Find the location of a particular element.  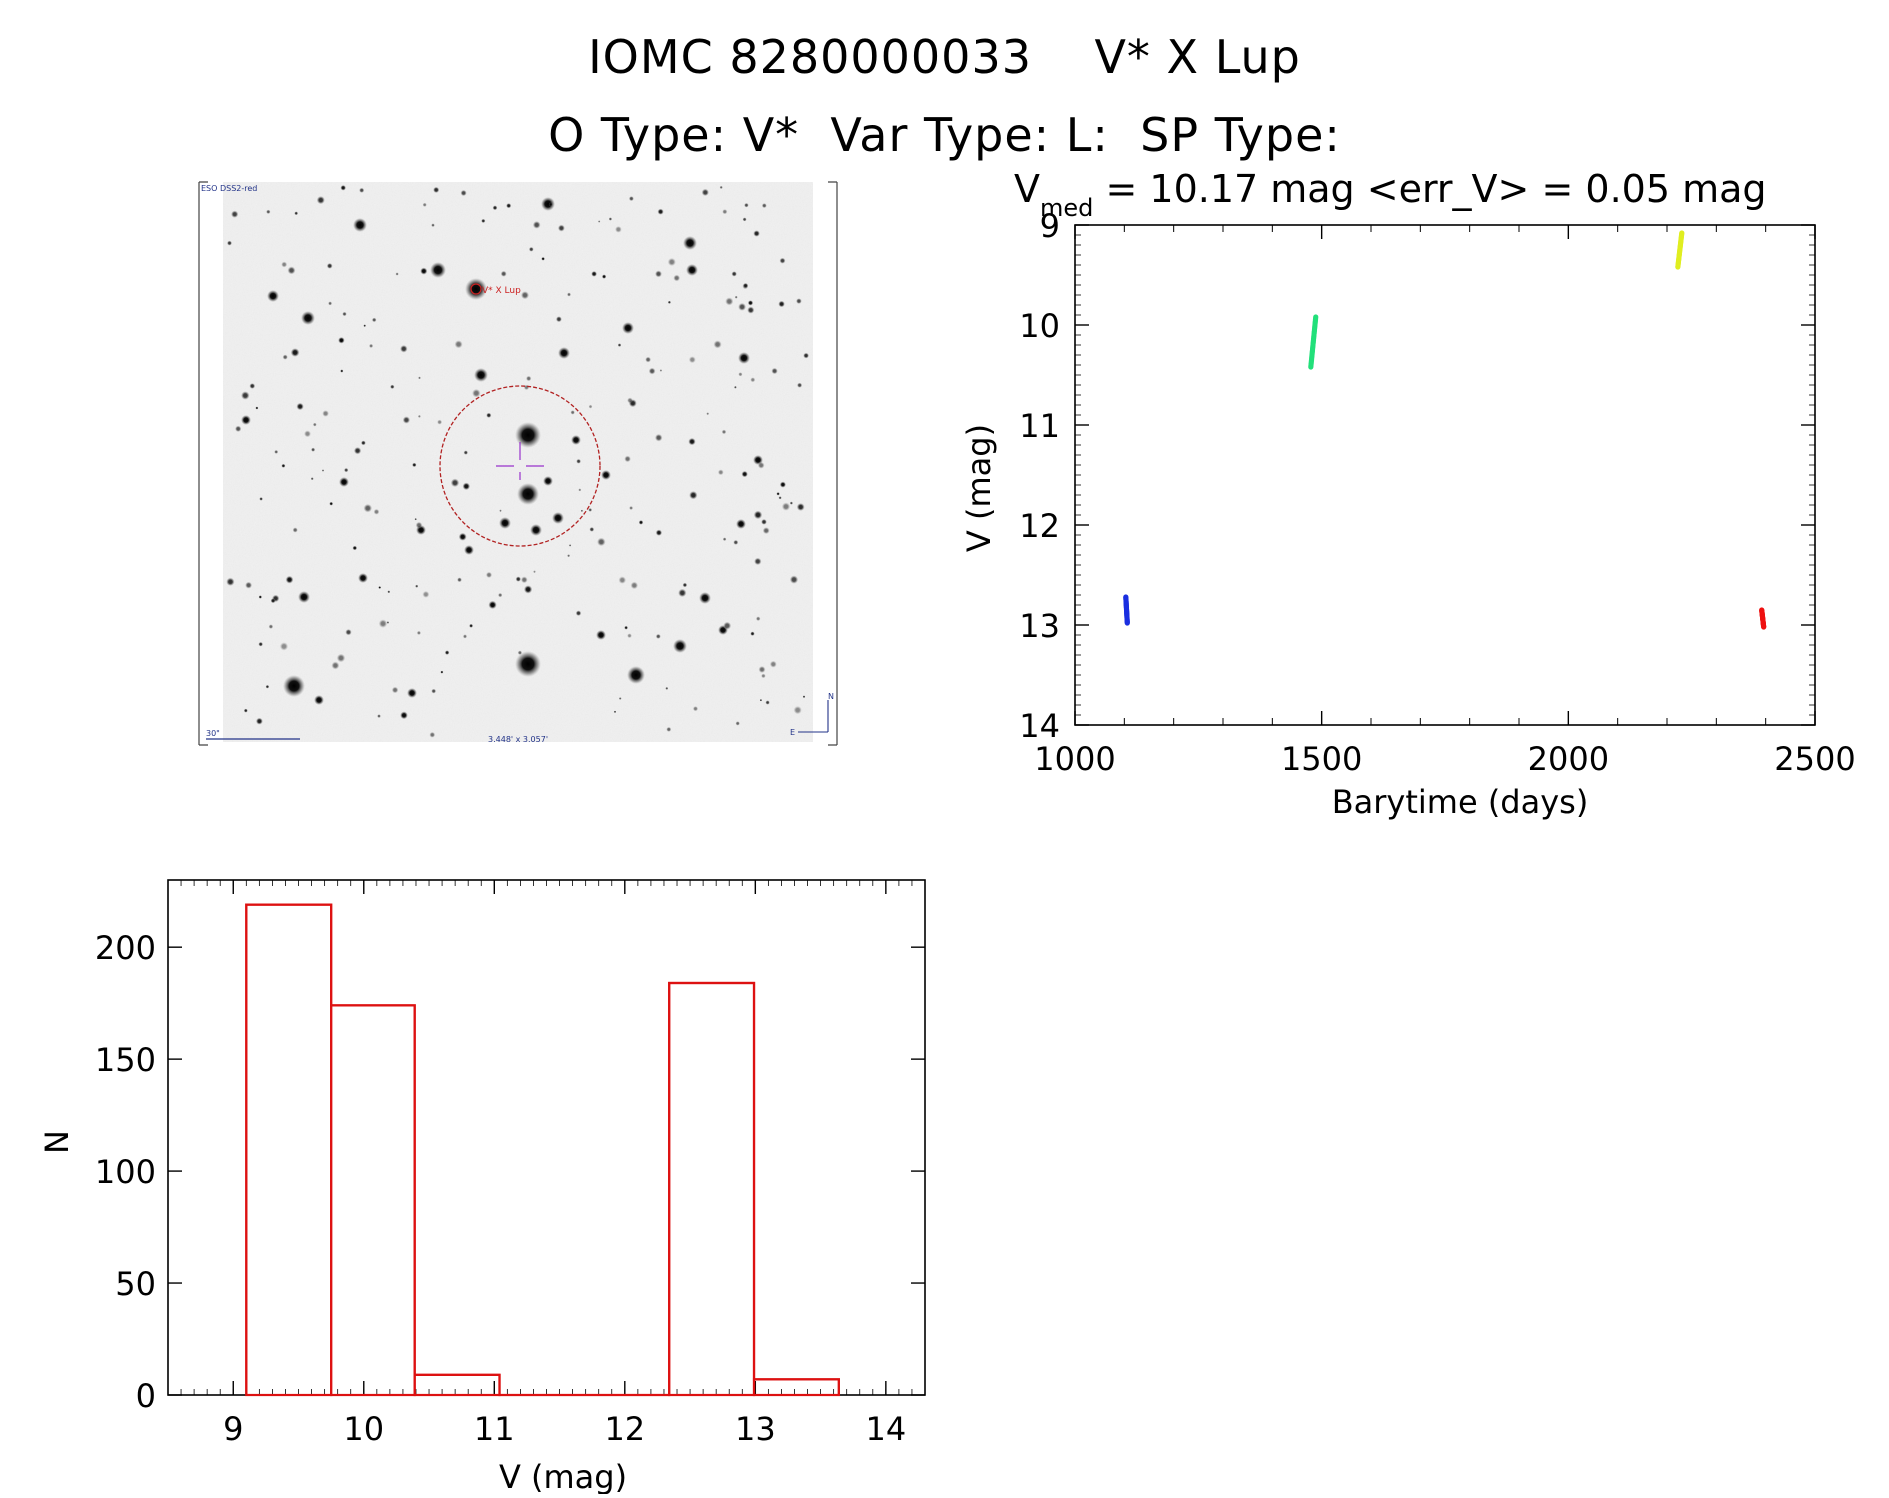

y-tick-label: 14 is located at coordinates (1039, 726).